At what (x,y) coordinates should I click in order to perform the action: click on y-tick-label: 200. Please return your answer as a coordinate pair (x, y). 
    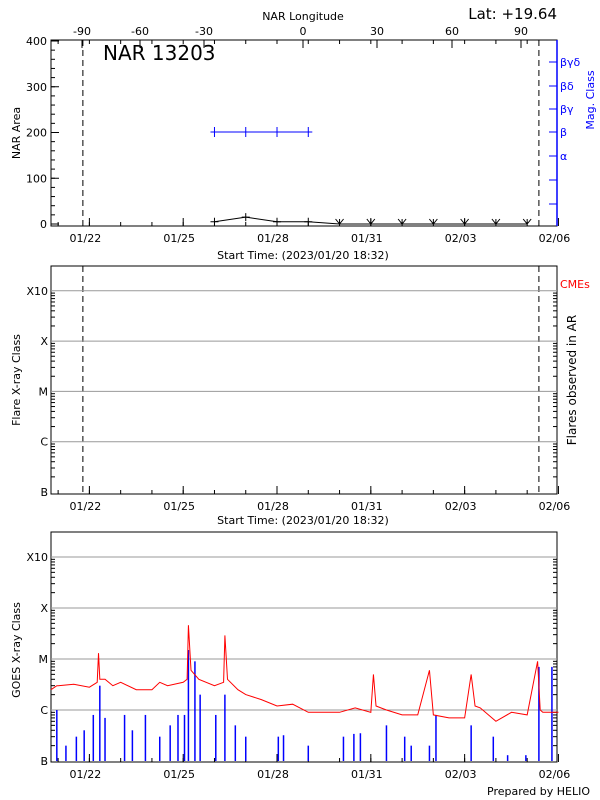
    Looking at the image, I should click on (36, 133).